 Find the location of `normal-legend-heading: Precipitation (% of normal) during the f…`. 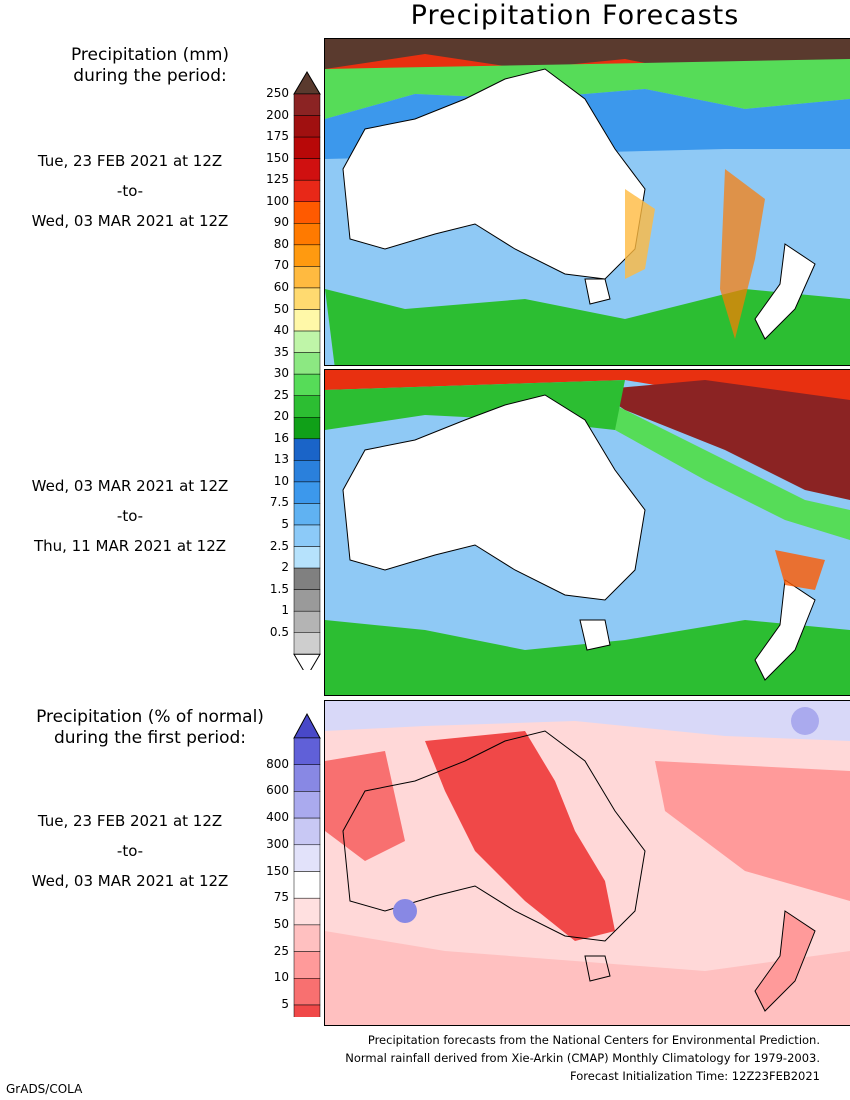

normal-legend-heading: Precipitation (% of normal) during the f… is located at coordinates (150, 728).